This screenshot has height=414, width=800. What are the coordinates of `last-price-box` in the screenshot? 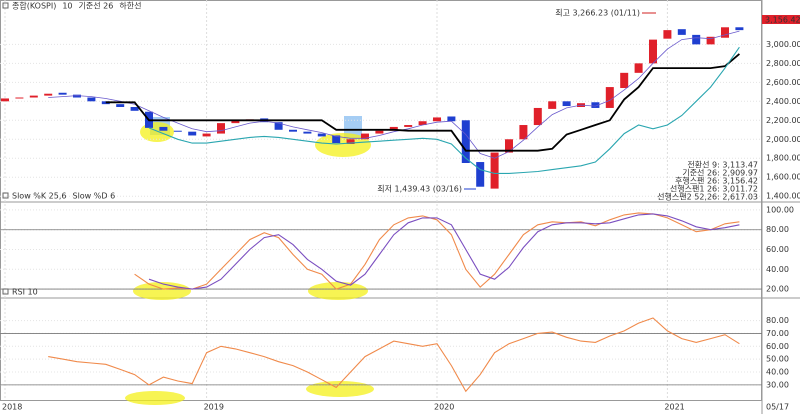 It's located at (781, 19).